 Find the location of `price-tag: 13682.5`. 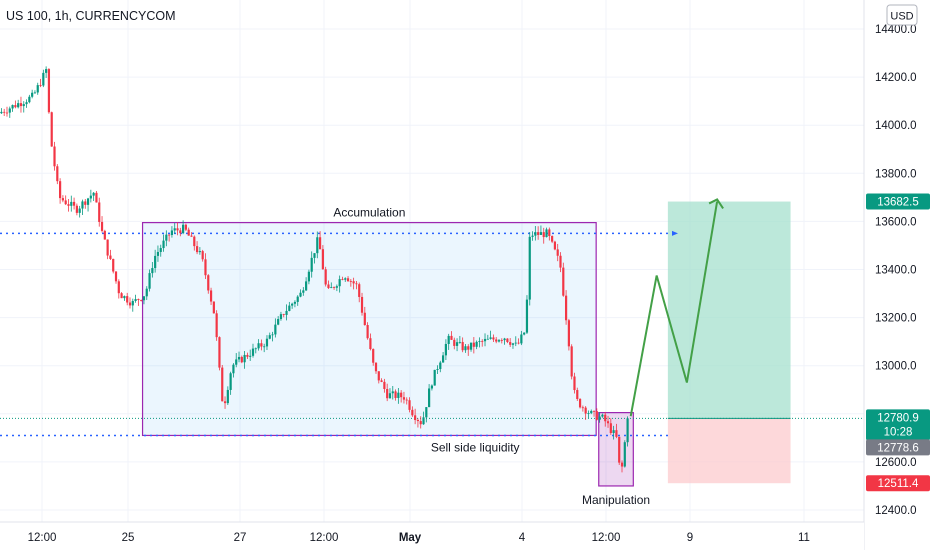

price-tag: 13682.5 is located at coordinates (898, 201).